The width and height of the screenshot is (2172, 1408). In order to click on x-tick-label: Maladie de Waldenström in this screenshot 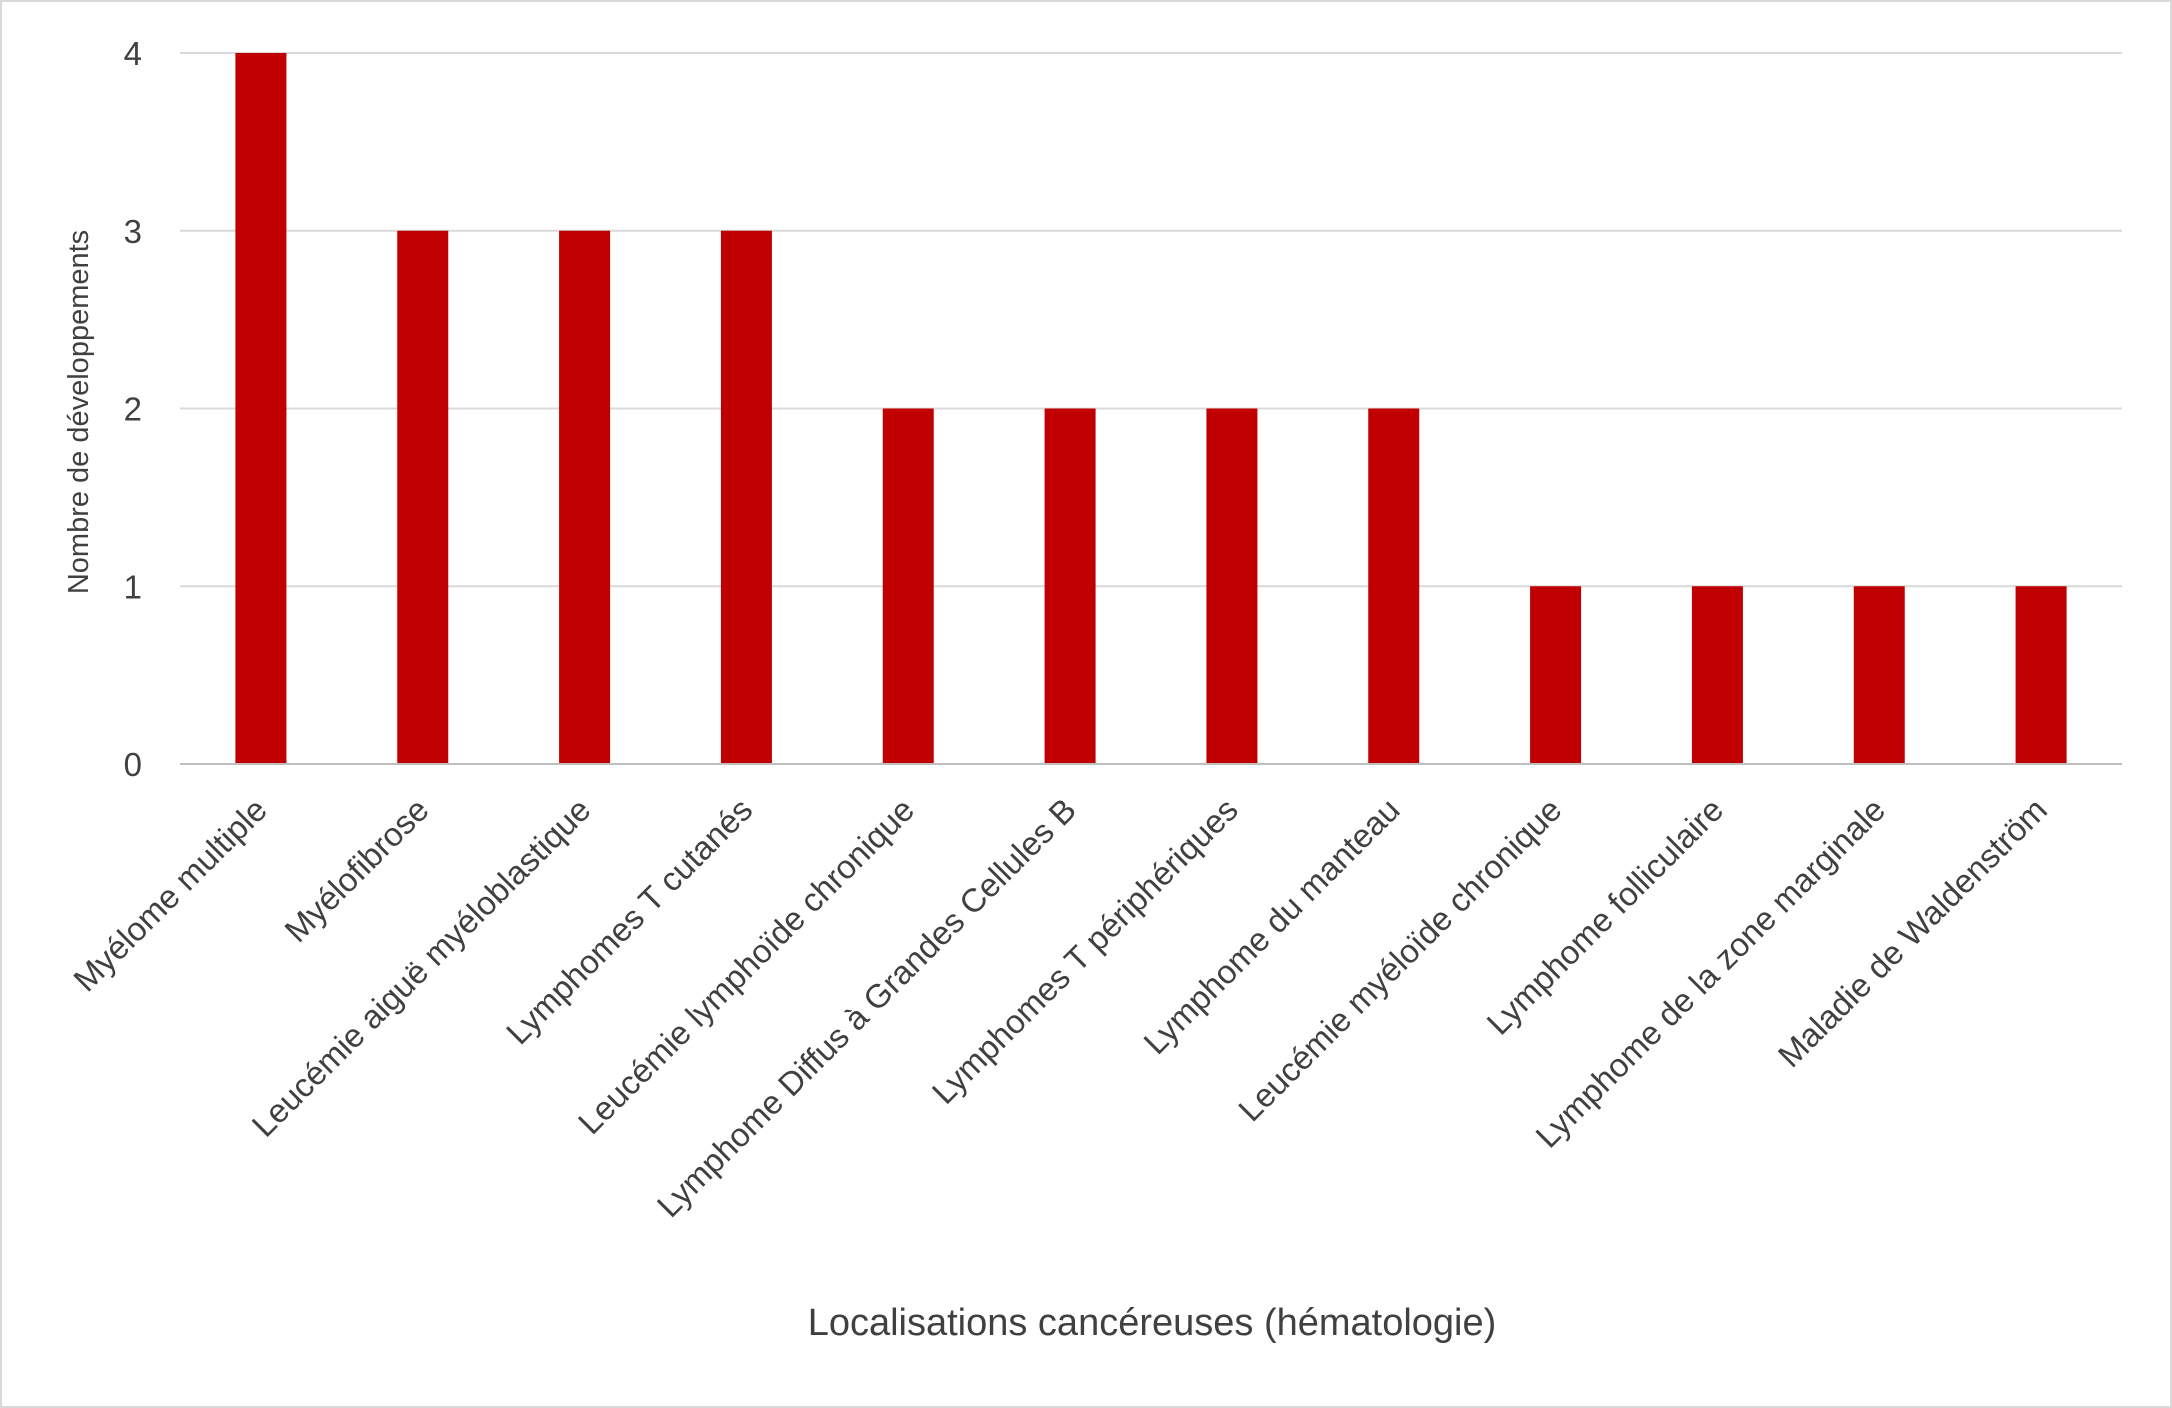, I will do `click(1912, 932)`.